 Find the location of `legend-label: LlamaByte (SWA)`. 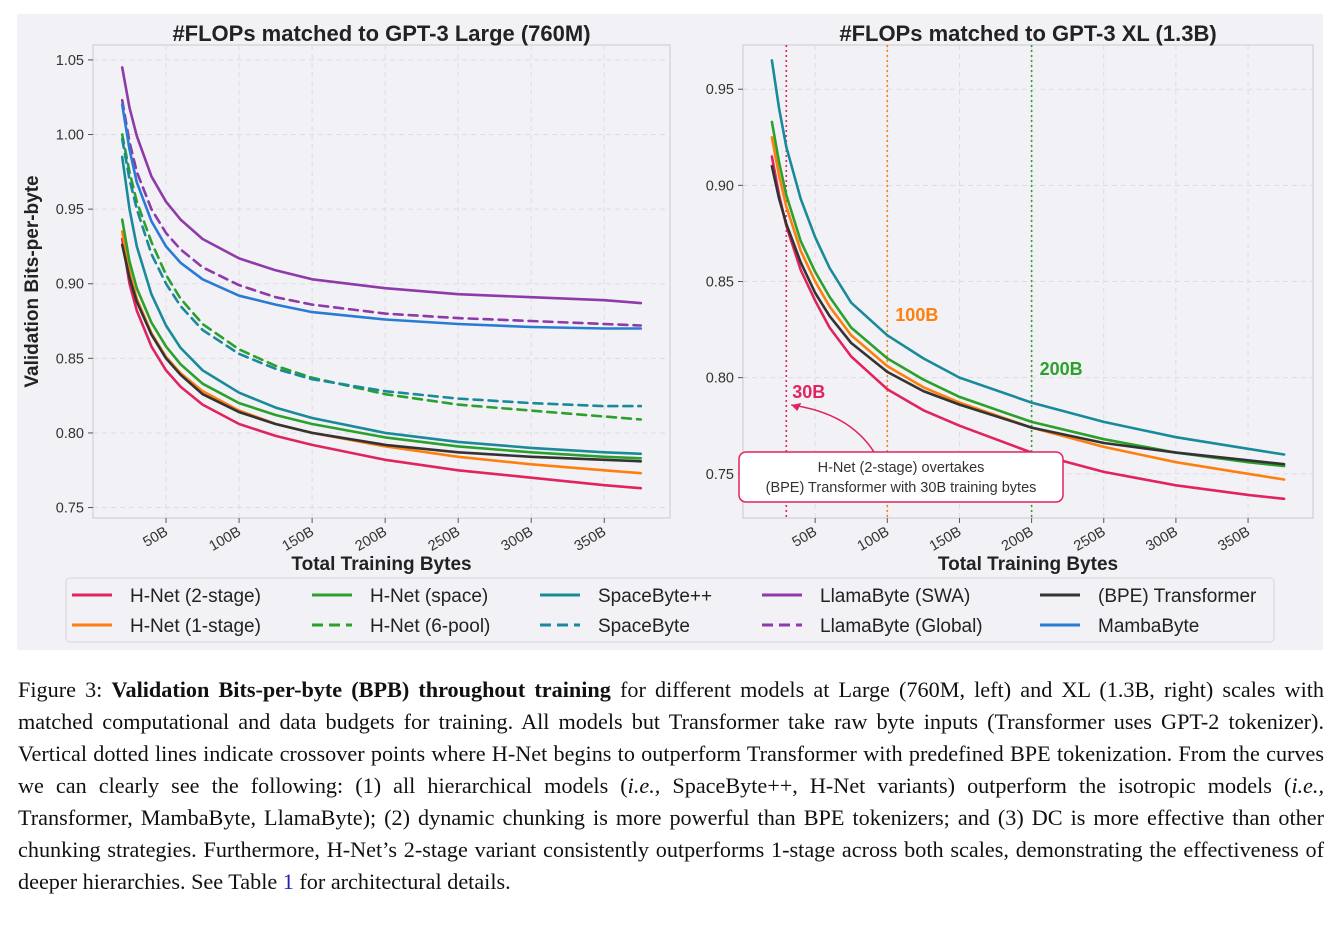

legend-label: LlamaByte (SWA) is located at coordinates (895, 596).